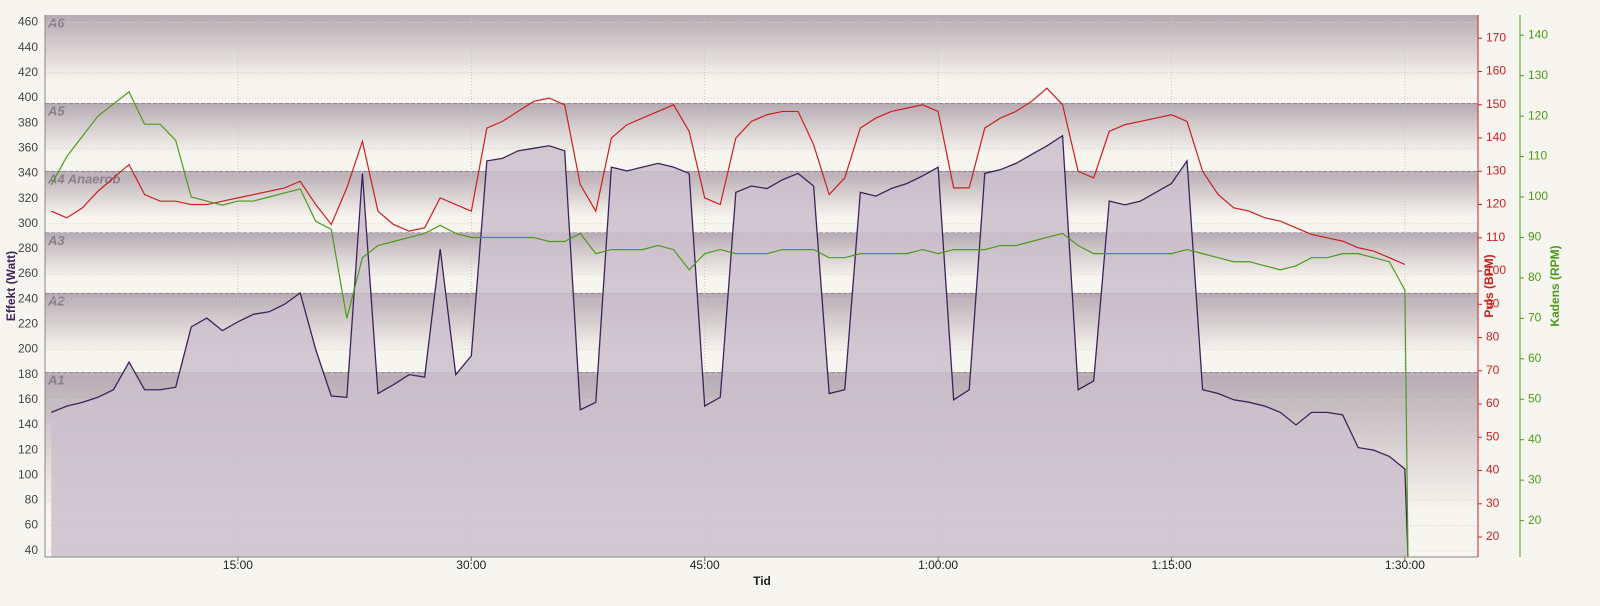  Describe the element at coordinates (1535, 479) in the screenshot. I see `y3-tick-label: 30` at that location.